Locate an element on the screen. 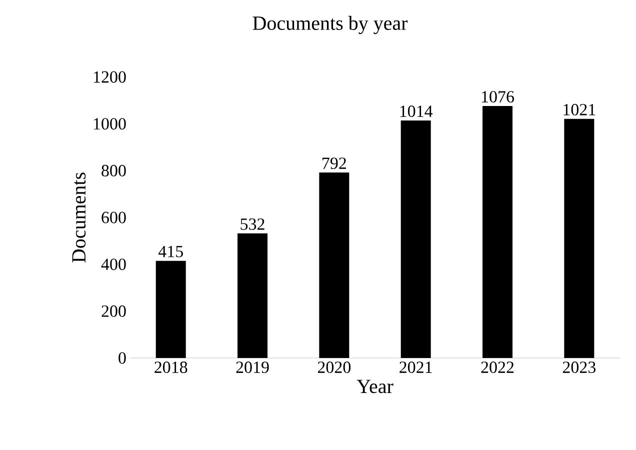 The image size is (636, 450). data-label: 415 is located at coordinates (170, 252).